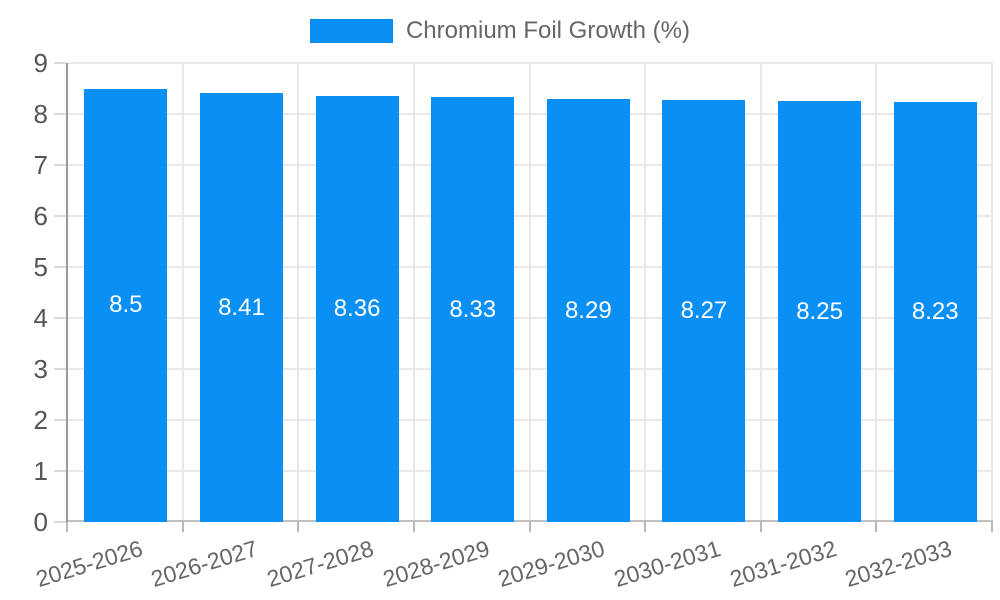  Describe the element at coordinates (40, 471) in the screenshot. I see `y-axis-tick-label: 1` at that location.